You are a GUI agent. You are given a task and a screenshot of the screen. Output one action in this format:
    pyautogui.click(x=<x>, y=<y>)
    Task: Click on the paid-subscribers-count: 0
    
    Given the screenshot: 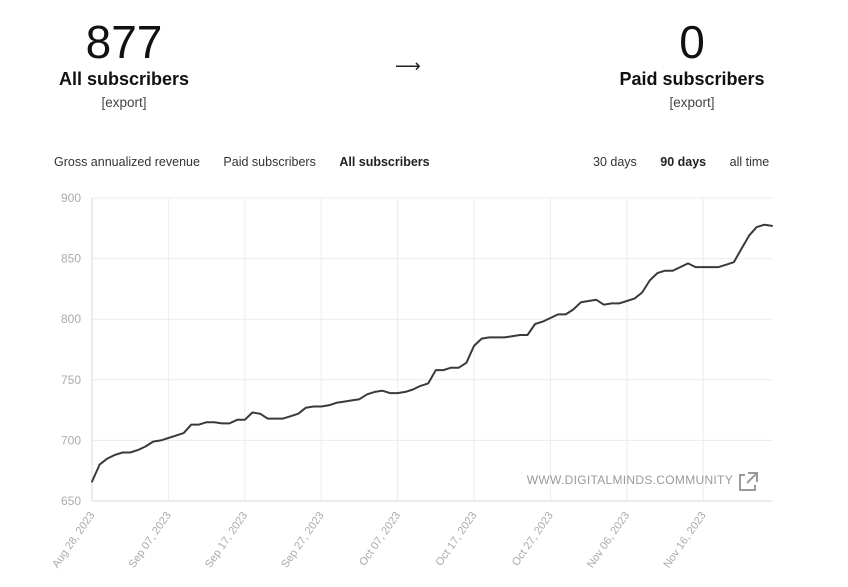 What is the action you would take?
    pyautogui.click(x=692, y=42)
    